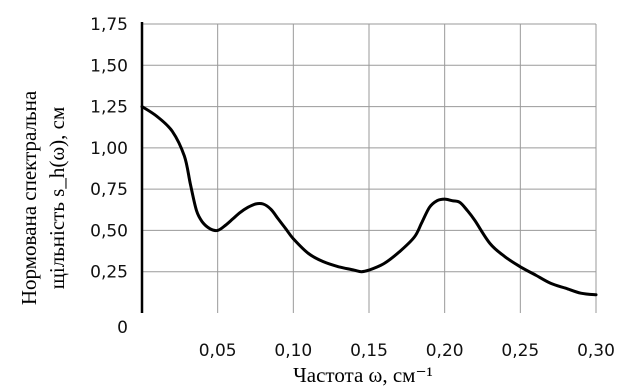 This screenshot has height=392, width=625. I want to click on y-tick-label: 0,50, so click(109, 231).